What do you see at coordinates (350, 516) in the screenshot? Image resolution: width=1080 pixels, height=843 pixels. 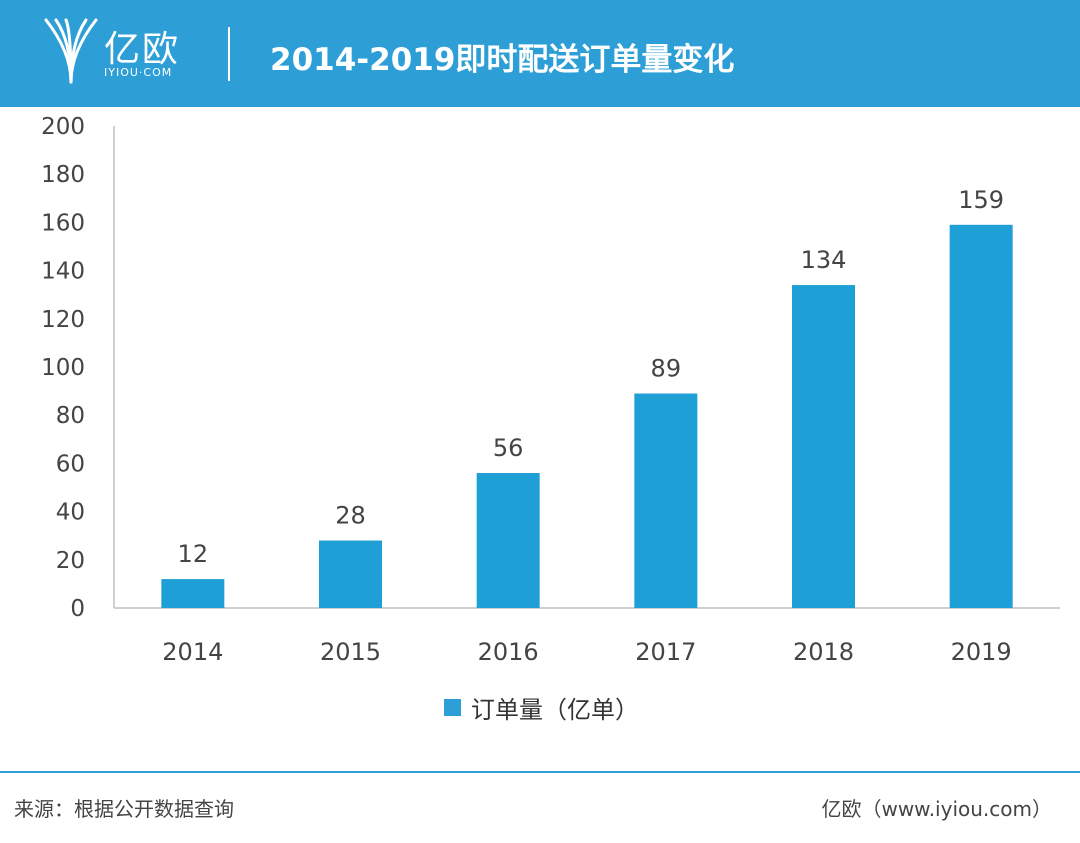 I see `value-label-2015: 28` at bounding box center [350, 516].